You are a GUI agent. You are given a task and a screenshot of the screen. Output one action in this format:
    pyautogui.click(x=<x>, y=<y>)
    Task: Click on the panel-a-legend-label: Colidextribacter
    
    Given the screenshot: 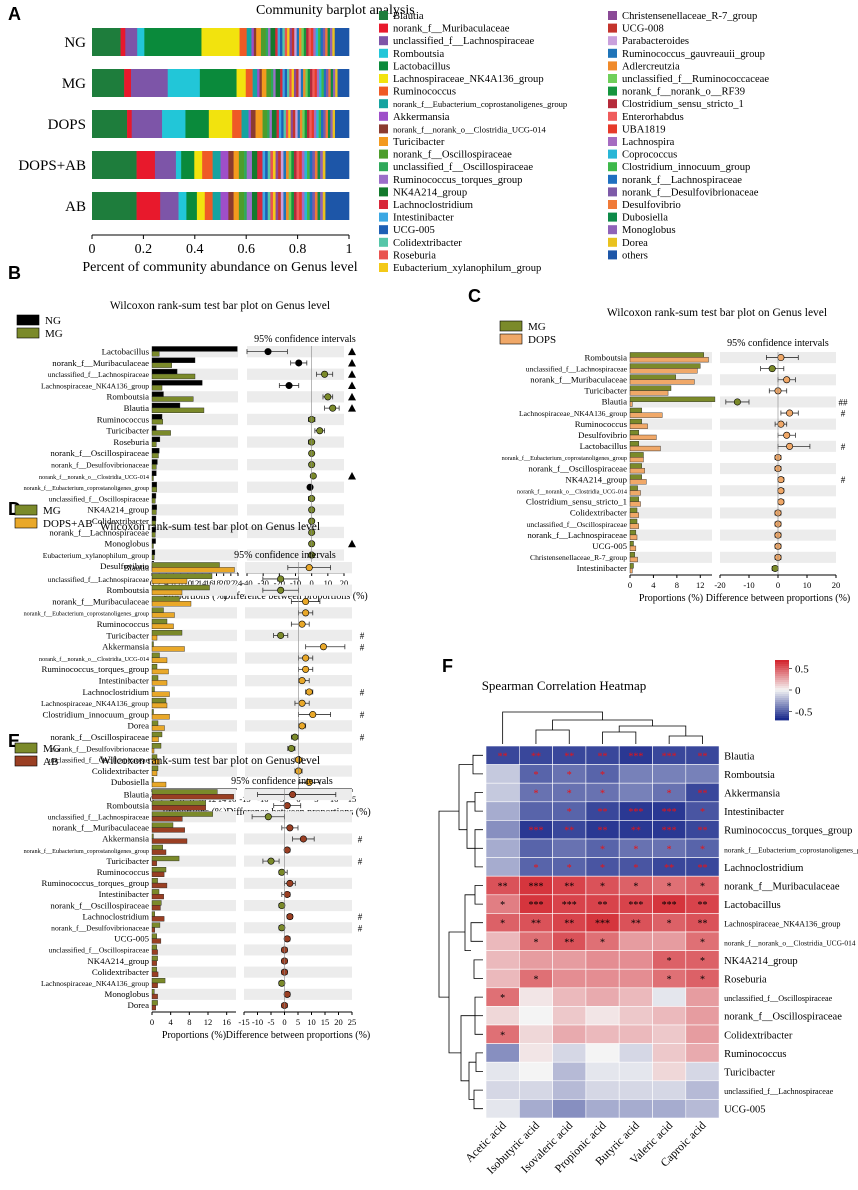 What is the action you would take?
    pyautogui.click(x=427, y=243)
    